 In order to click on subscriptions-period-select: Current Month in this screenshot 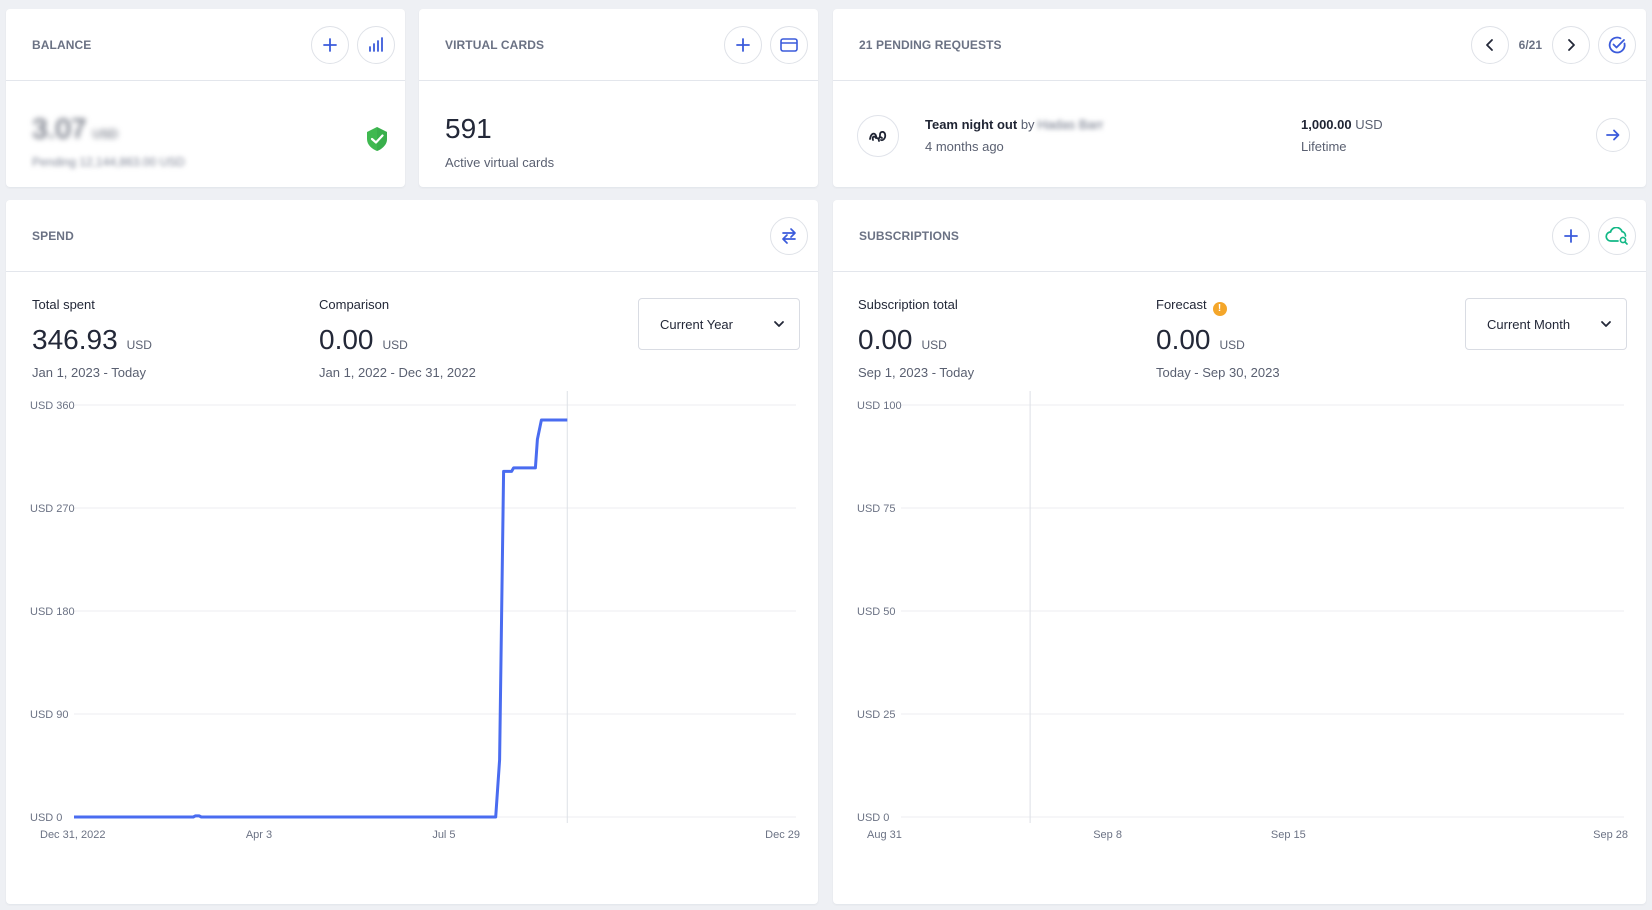, I will do `click(1546, 324)`.